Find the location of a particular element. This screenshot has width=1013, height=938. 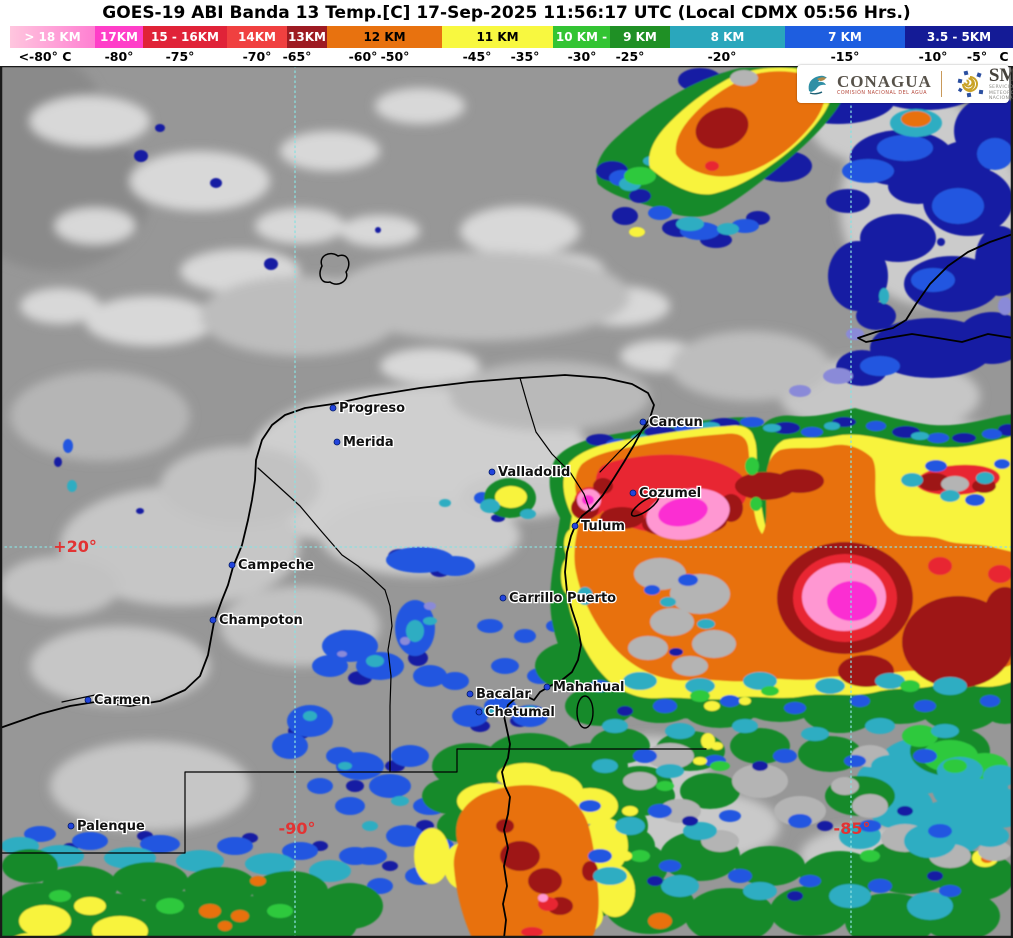

legend-segment: 17KM is located at coordinates (119, 37).